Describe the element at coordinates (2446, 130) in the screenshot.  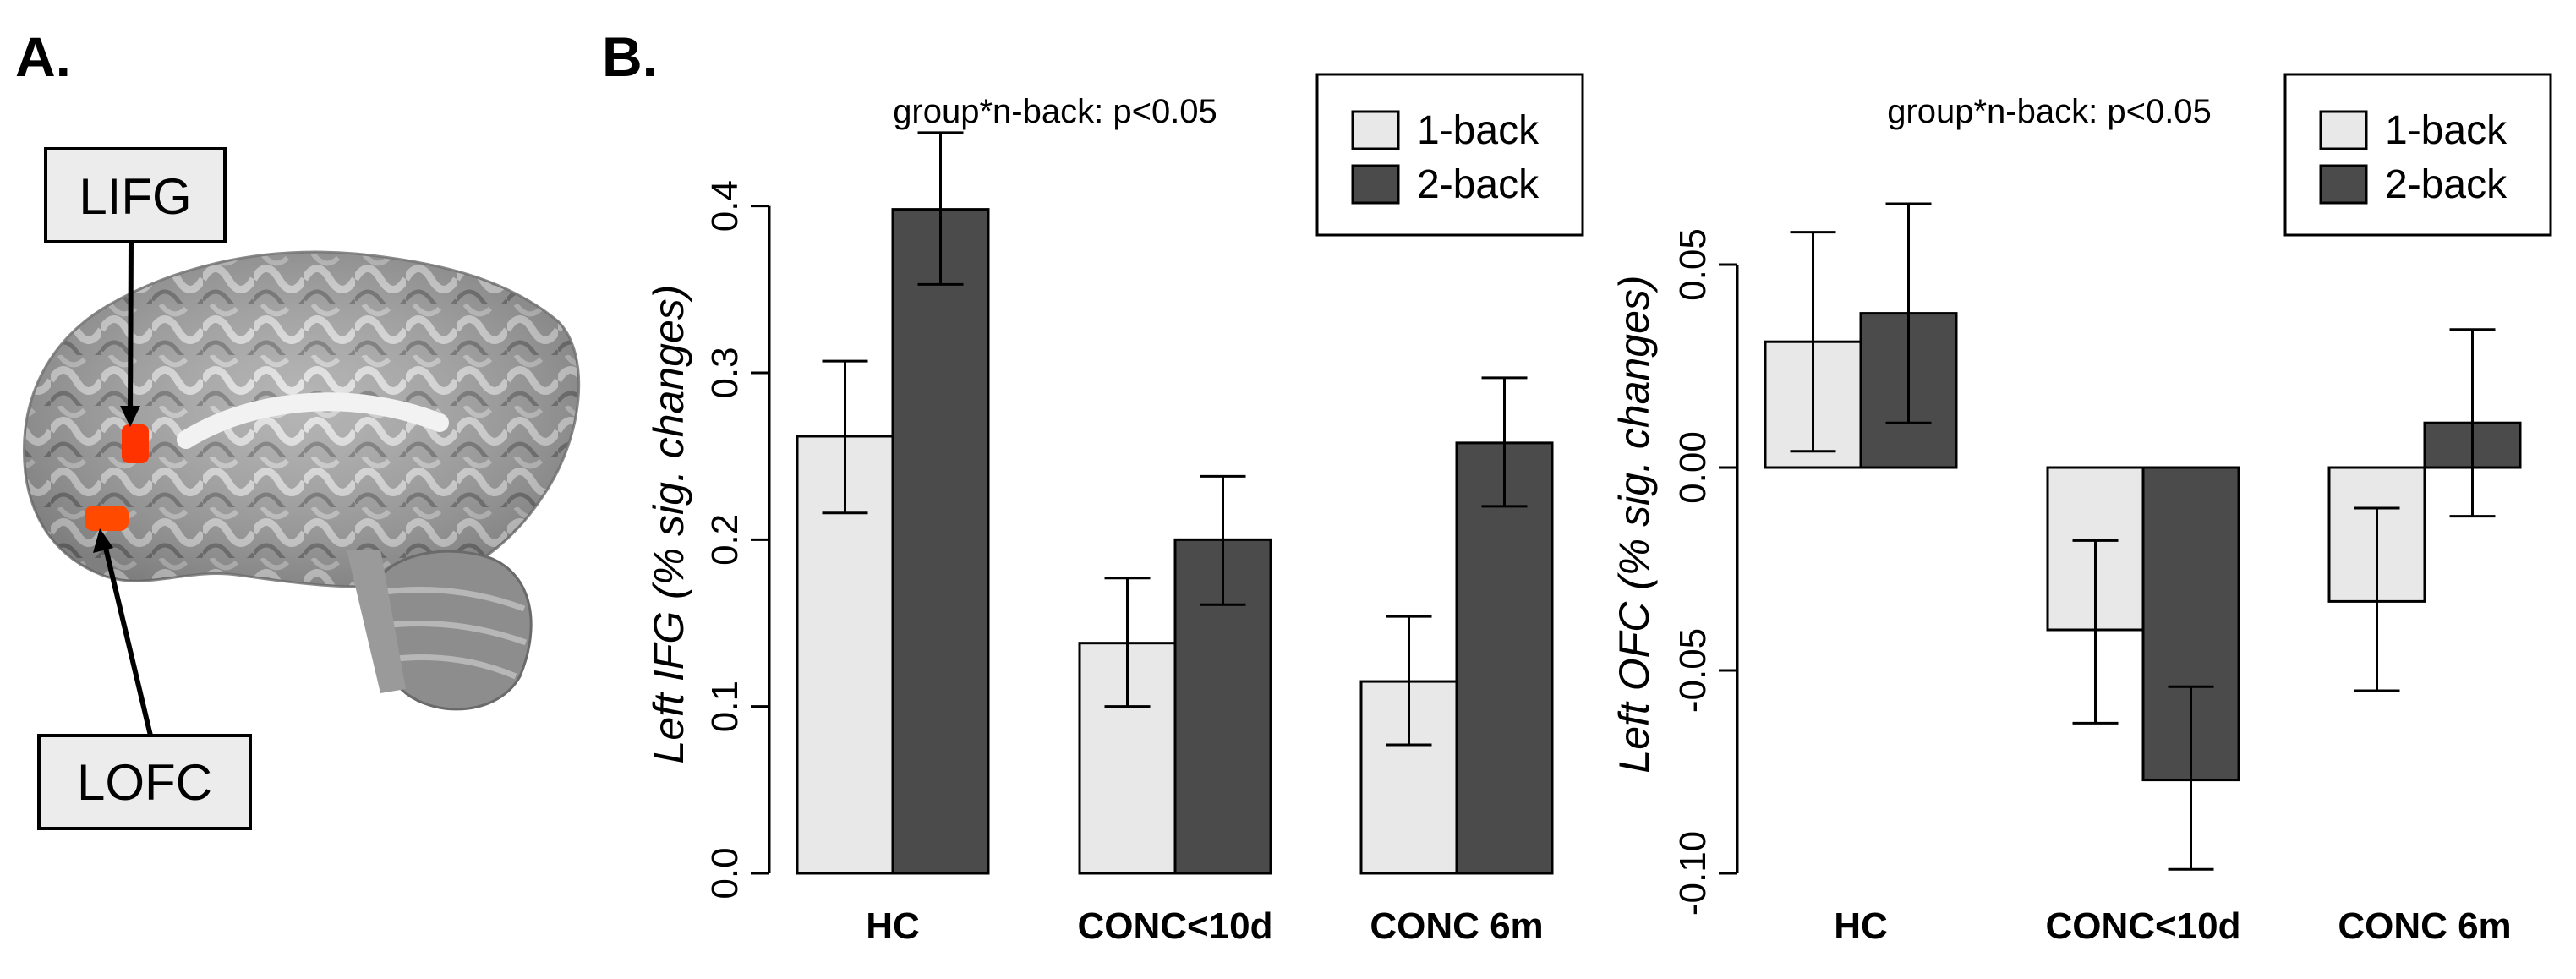
I see `chart2-legend-1back: 1-back` at that location.